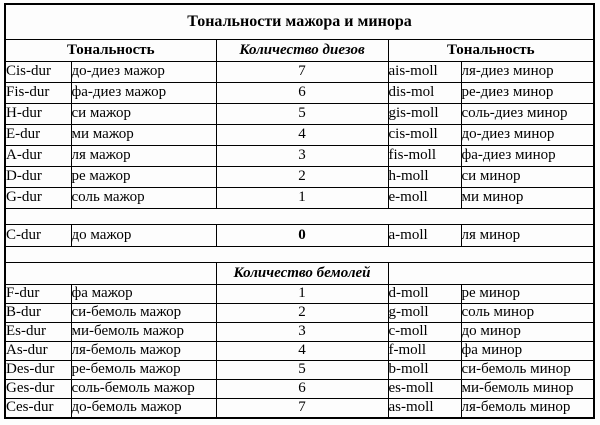 The width and height of the screenshot is (600, 425). Describe the element at coordinates (527, 408) in the screenshot. I see `cell-minor-name: ля-бемоль минор` at that location.